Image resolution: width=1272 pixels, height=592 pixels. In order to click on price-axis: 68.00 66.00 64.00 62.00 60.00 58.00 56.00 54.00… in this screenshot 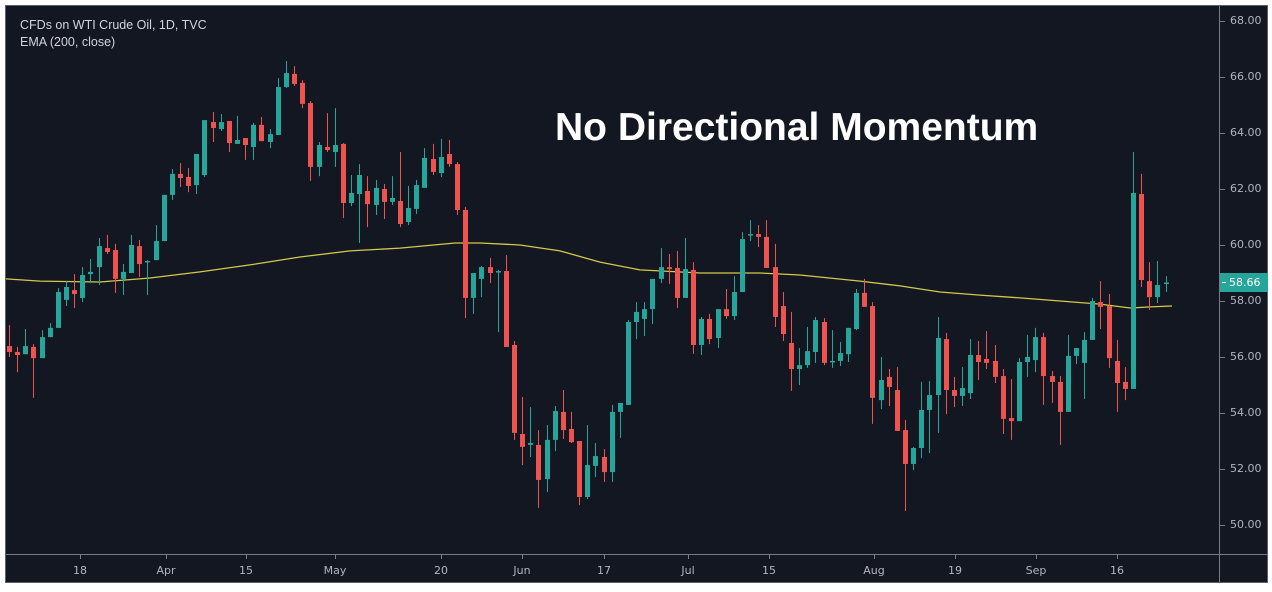, I will do `click(1243, 280)`.